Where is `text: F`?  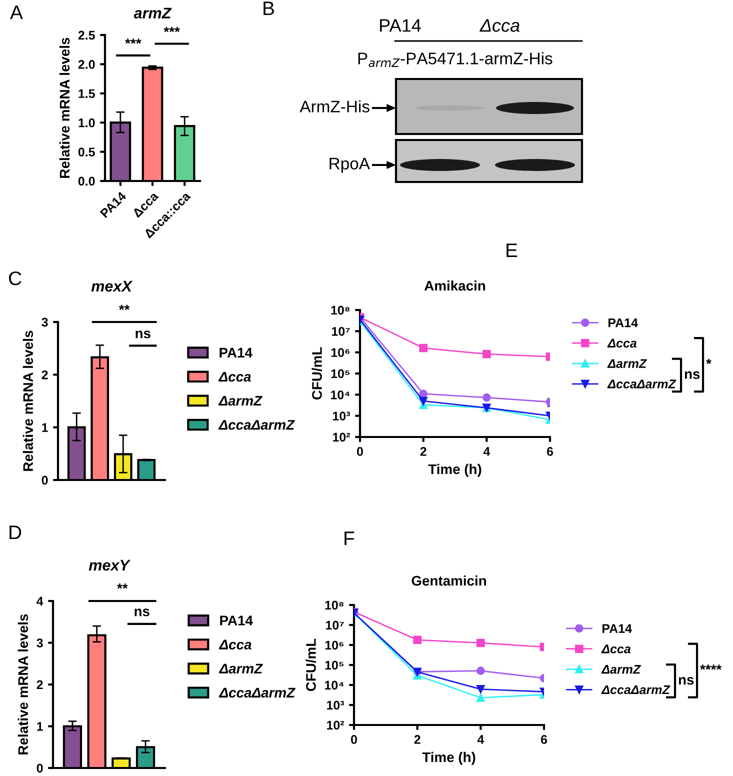
text: F is located at coordinates (349, 539).